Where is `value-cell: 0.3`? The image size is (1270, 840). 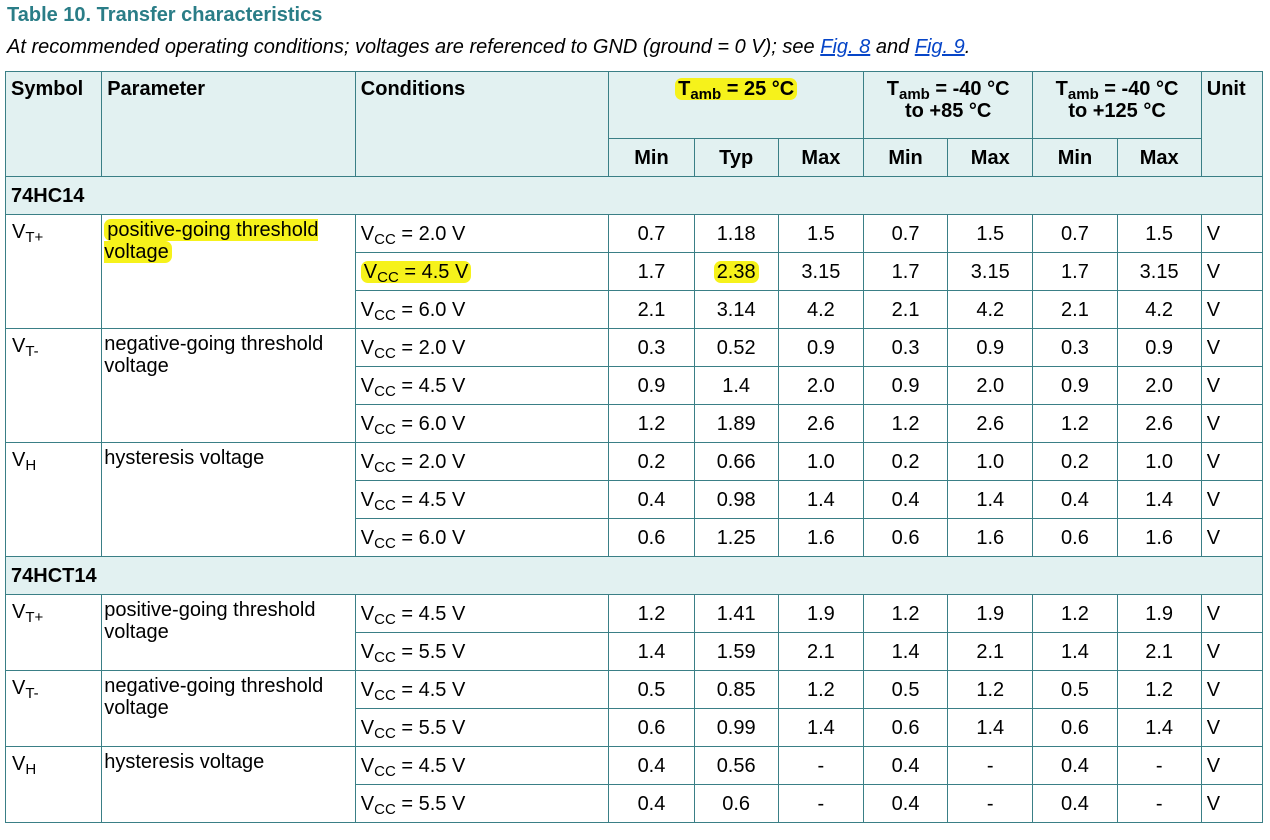
value-cell: 0.3 is located at coordinates (905, 347).